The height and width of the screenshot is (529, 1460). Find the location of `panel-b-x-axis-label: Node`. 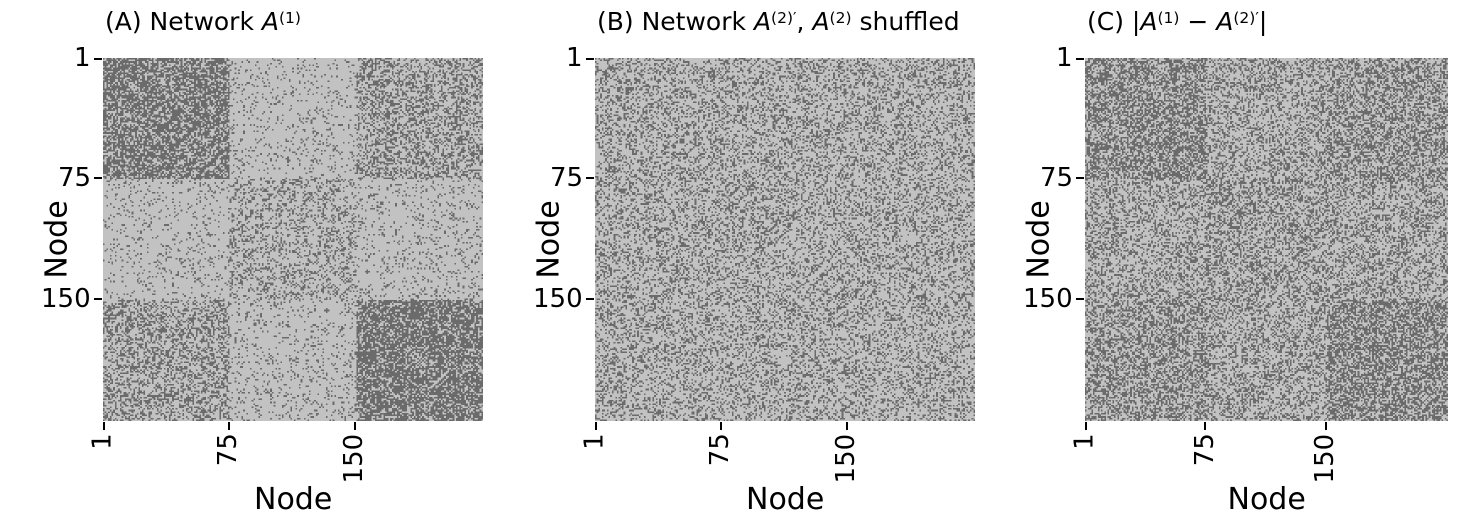

panel-b-x-axis-label: Node is located at coordinates (785, 499).